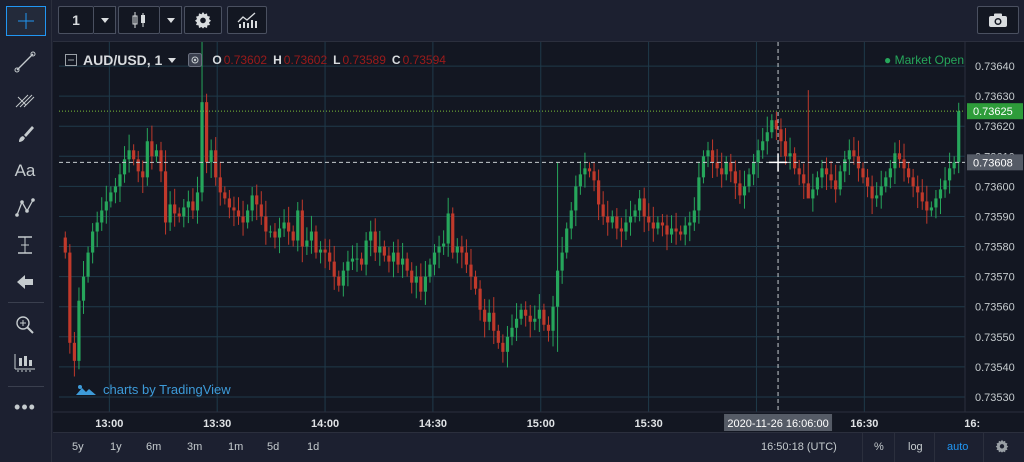 The image size is (1024, 462). What do you see at coordinates (25, 282) in the screenshot?
I see `back-arrow-button` at bounding box center [25, 282].